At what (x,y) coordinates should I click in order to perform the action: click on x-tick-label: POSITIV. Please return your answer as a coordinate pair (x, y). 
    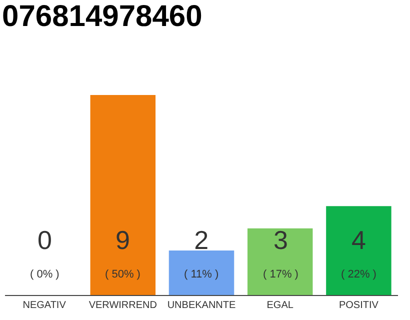
    Looking at the image, I should click on (358, 305).